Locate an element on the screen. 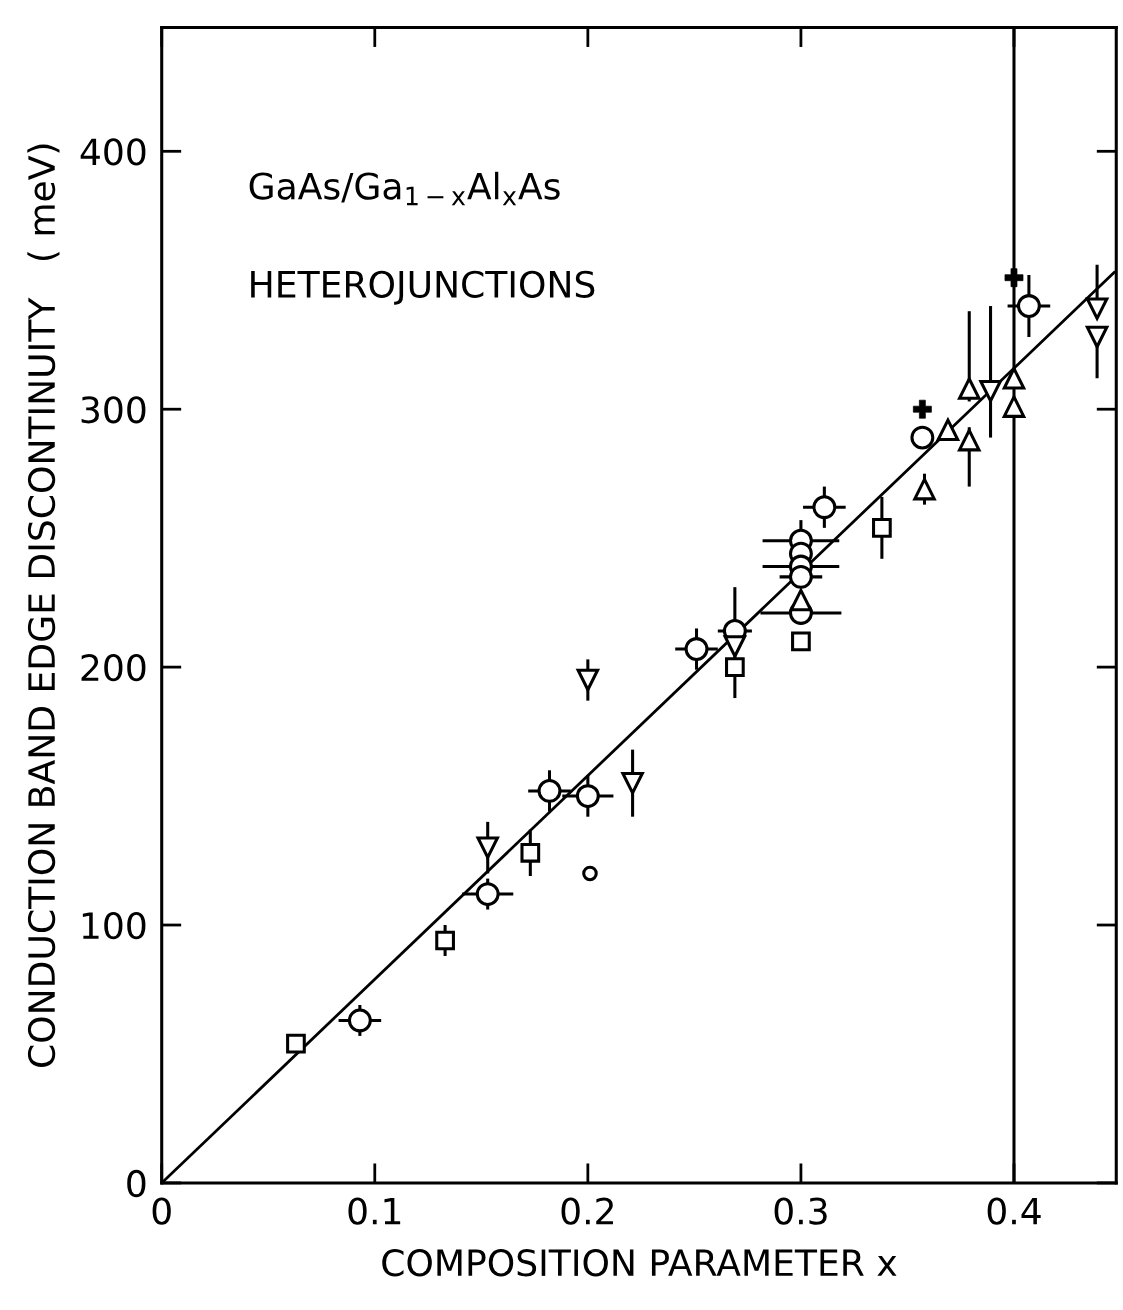 The width and height of the screenshot is (1123, 1310). x-tick-label: 0.3 is located at coordinates (800, 1211).